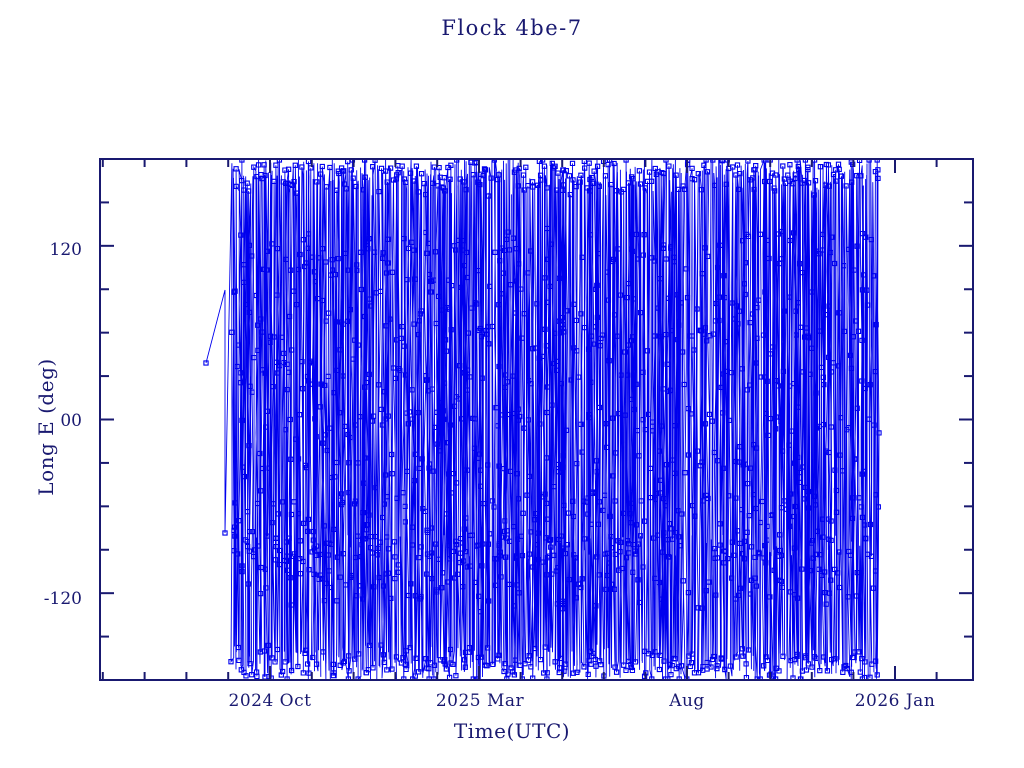  I want to click on x-tick-label-2024-oct: 2024 Oct, so click(270, 701).